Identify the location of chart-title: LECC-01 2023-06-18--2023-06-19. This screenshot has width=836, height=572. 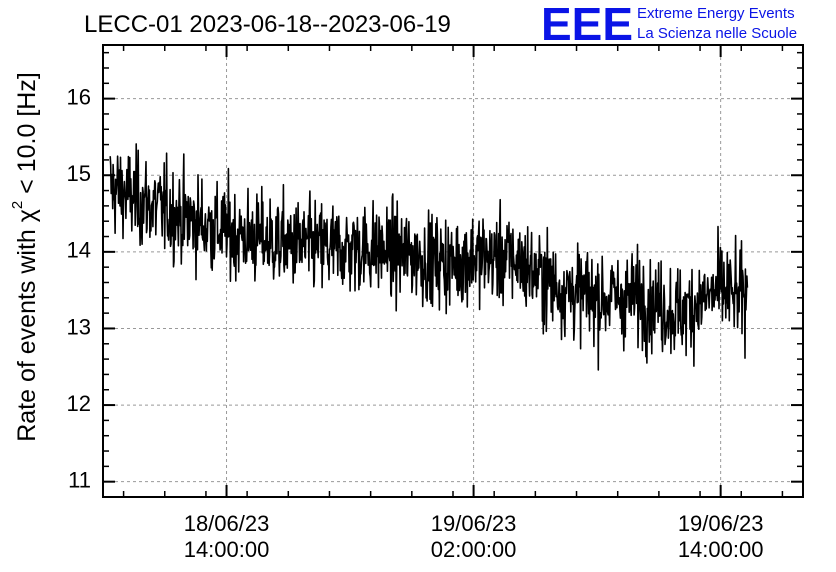
(267, 24).